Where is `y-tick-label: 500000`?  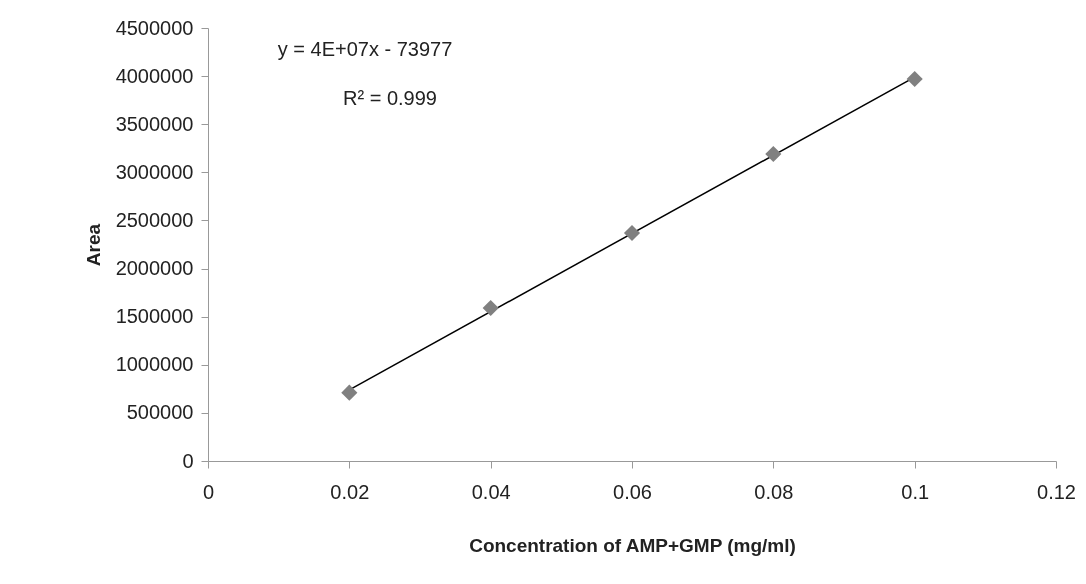 y-tick-label: 500000 is located at coordinates (160, 412).